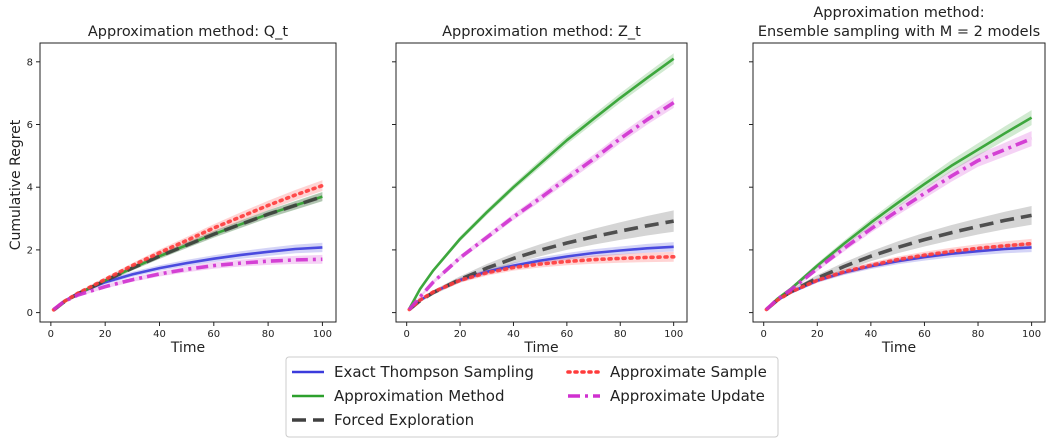  I want to click on band-exact, so click(188, 276).